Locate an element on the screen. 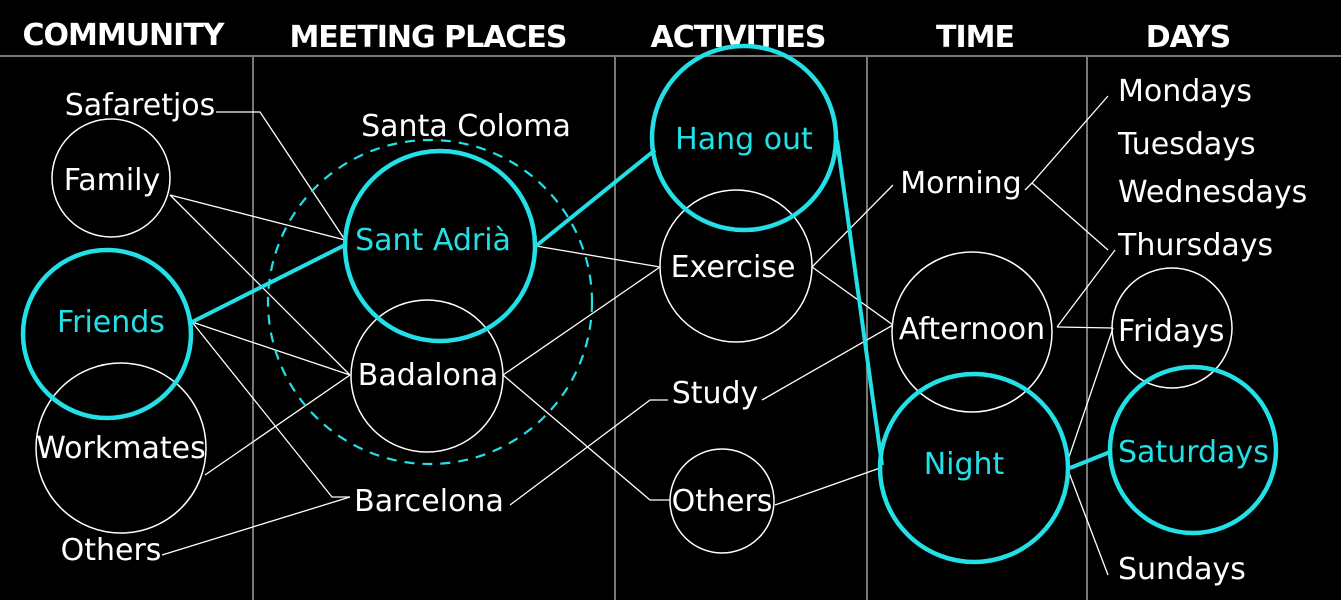  label-wednesdays: Wednesdays is located at coordinates (1212, 192).